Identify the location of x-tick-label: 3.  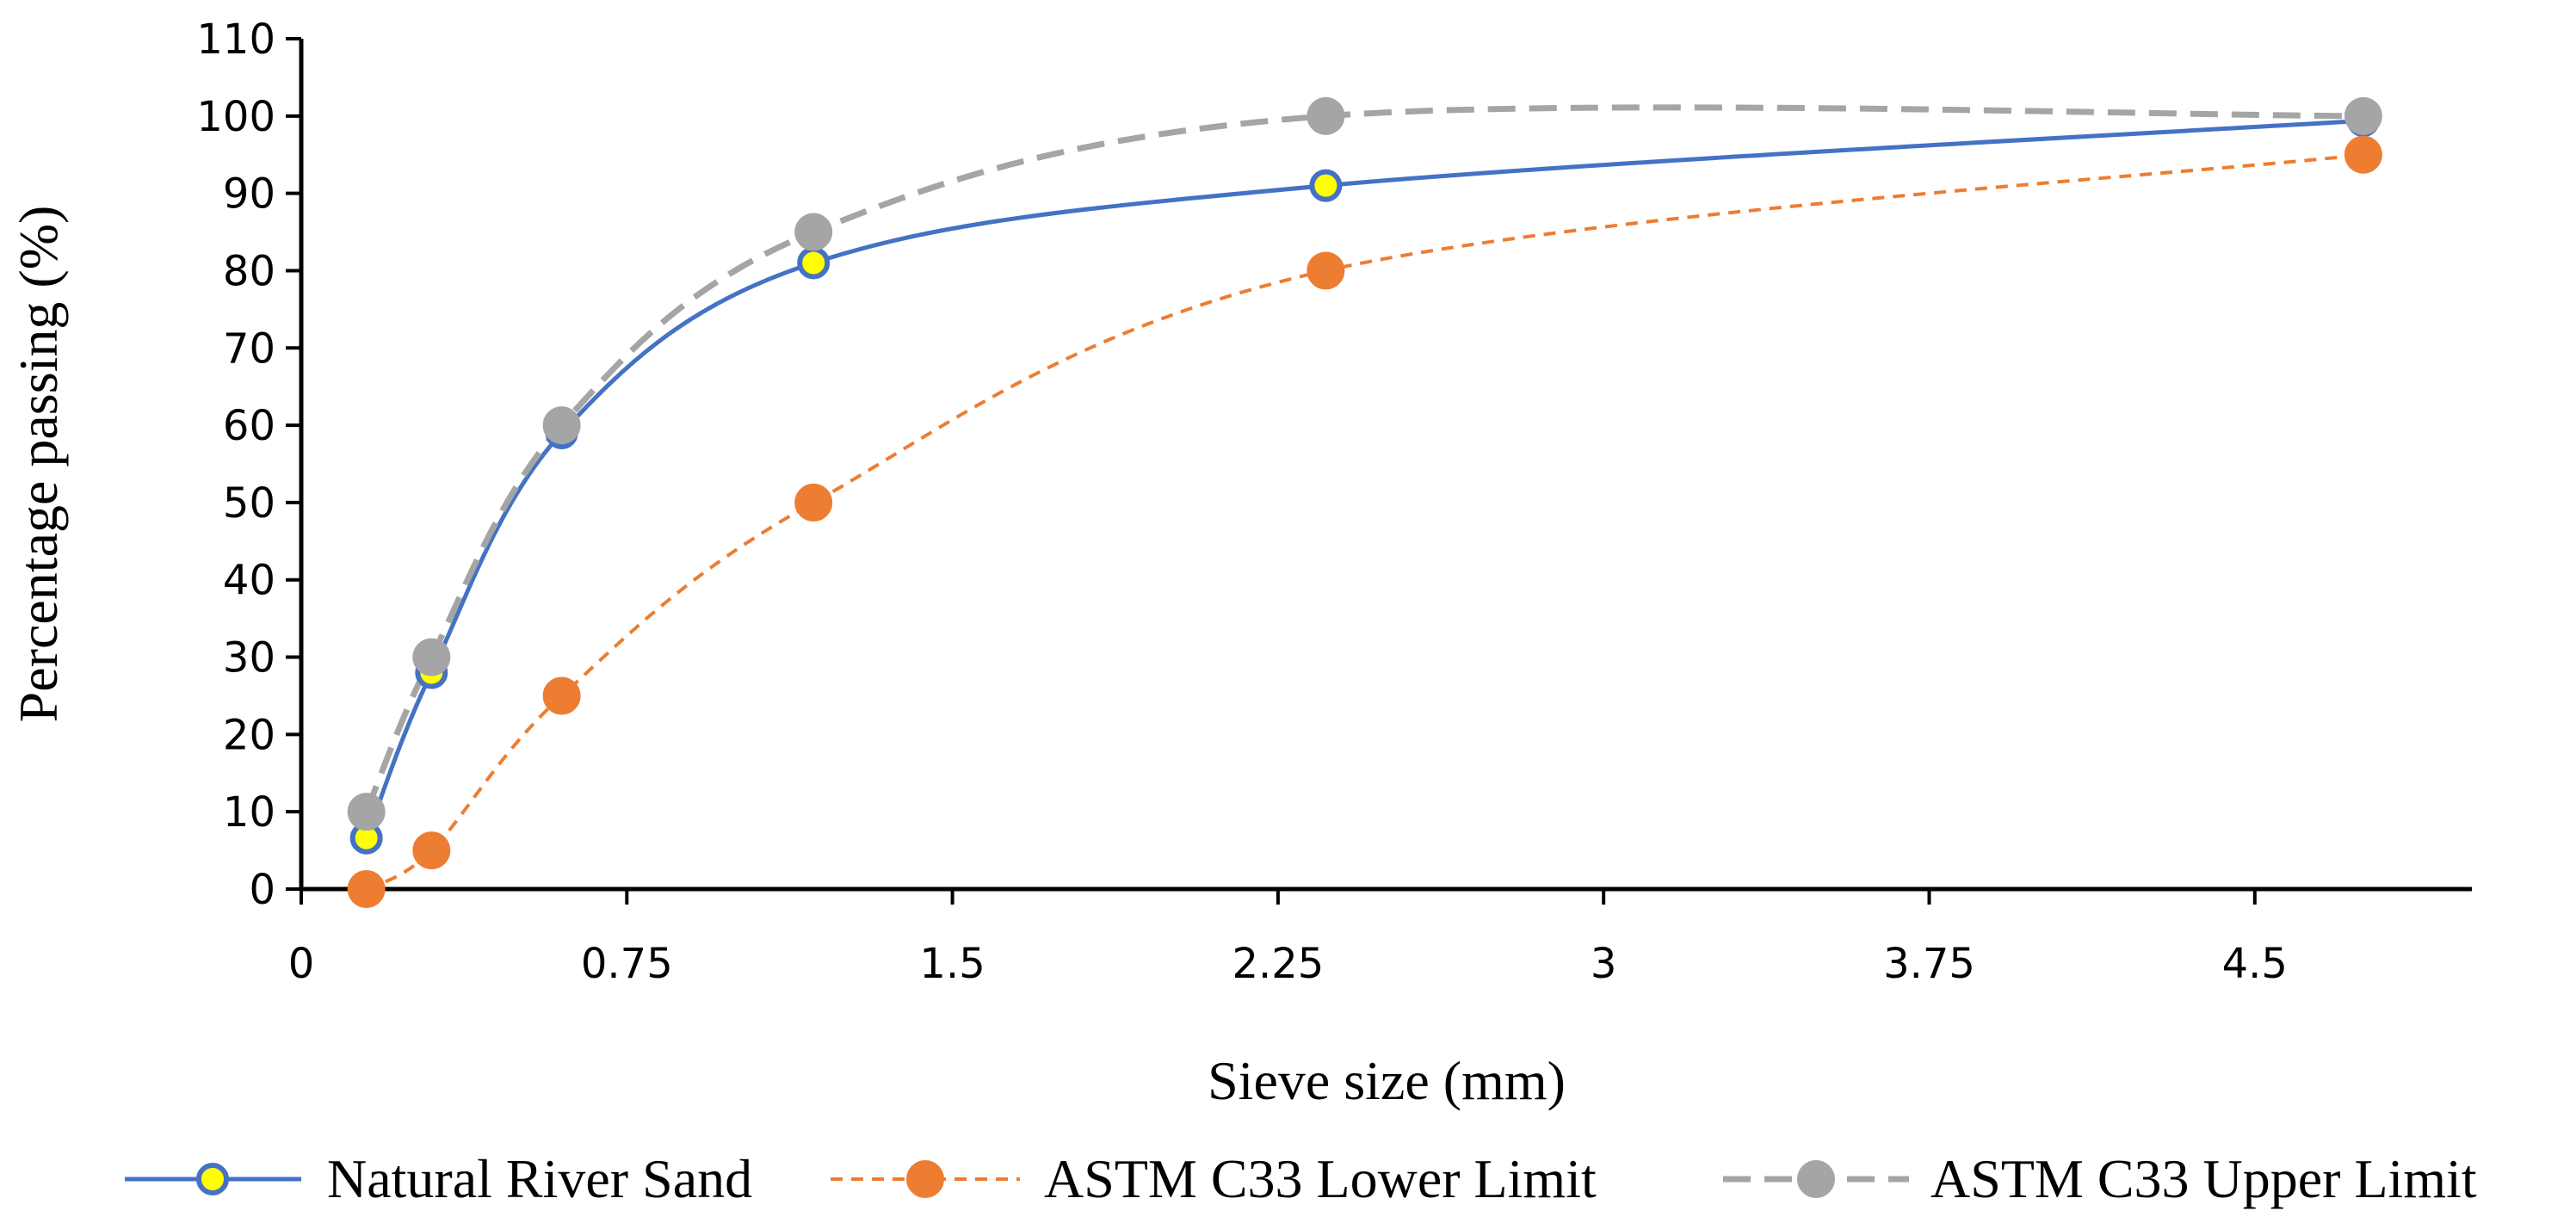
(1604, 964).